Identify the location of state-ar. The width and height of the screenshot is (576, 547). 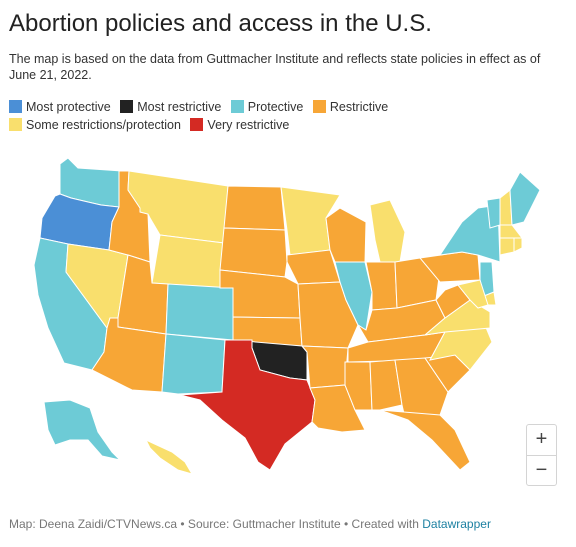
(324, 367).